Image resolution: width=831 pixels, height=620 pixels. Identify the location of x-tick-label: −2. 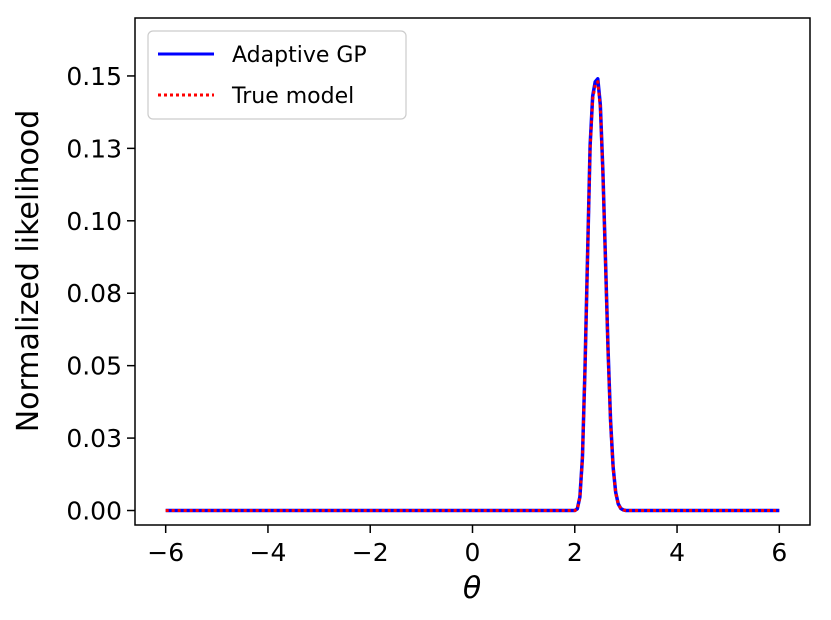
(370, 552).